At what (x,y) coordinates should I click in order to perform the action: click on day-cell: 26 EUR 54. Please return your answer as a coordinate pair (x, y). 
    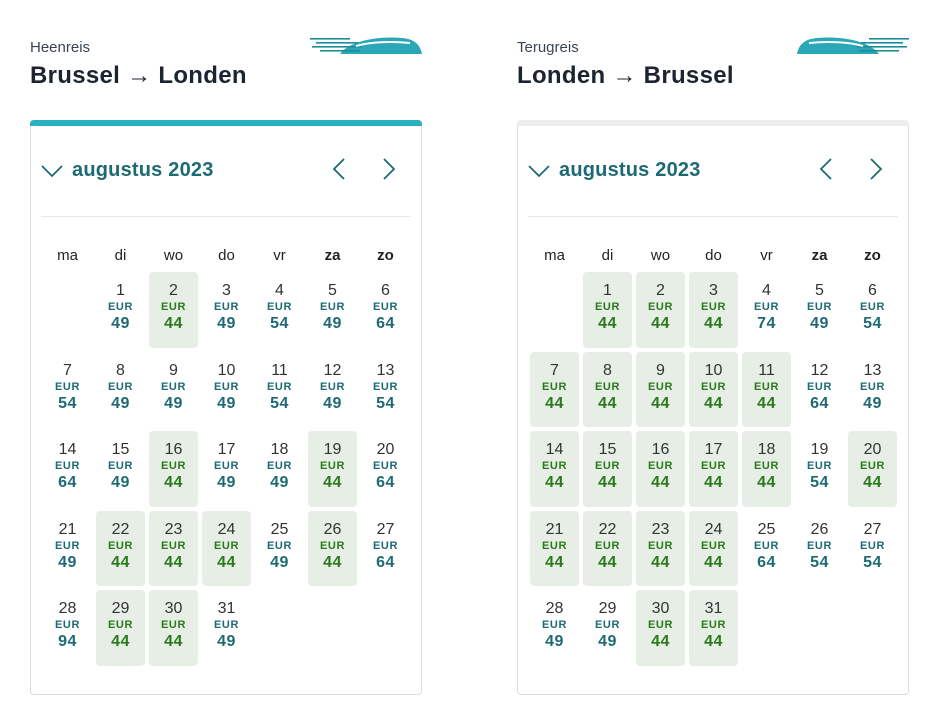
    Looking at the image, I should click on (819, 551).